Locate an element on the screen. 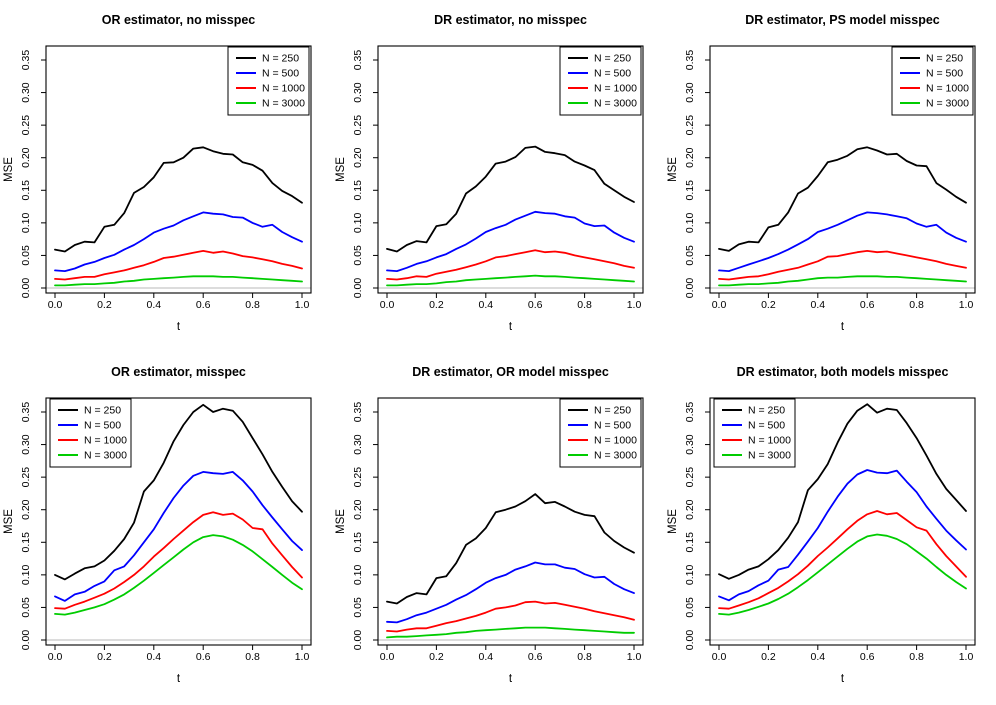 The width and height of the screenshot is (996, 705). chart-title: DR estimator, OR model misspec is located at coordinates (510, 372).